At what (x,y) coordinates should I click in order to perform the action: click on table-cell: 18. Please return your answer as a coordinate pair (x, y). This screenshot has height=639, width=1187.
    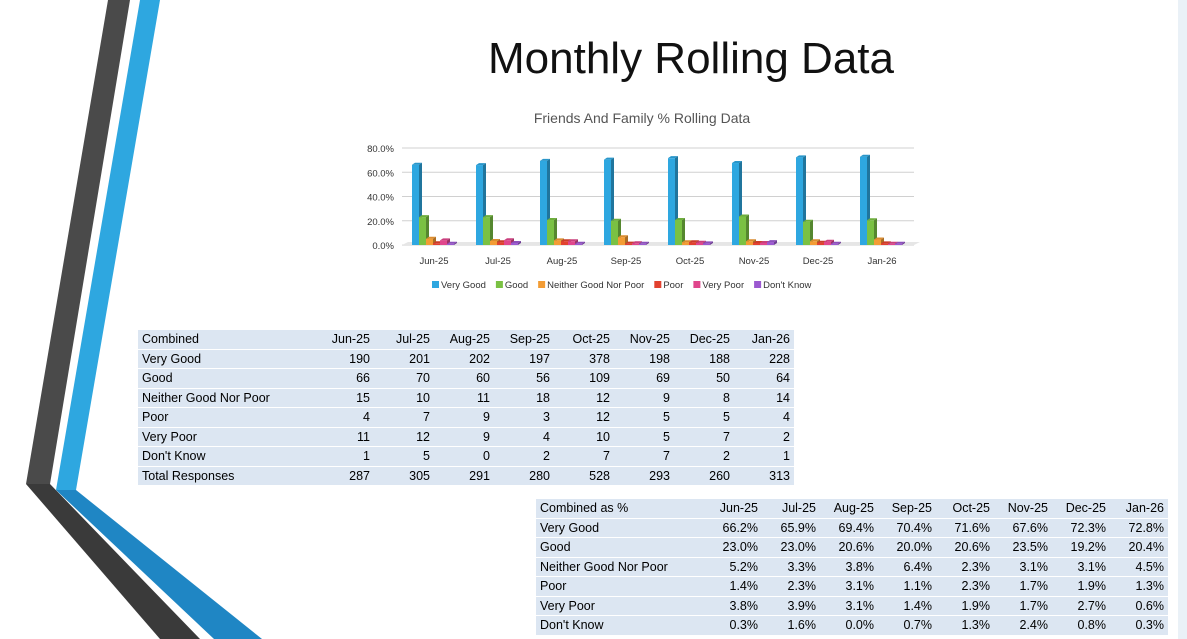
    Looking at the image, I should click on (524, 398).